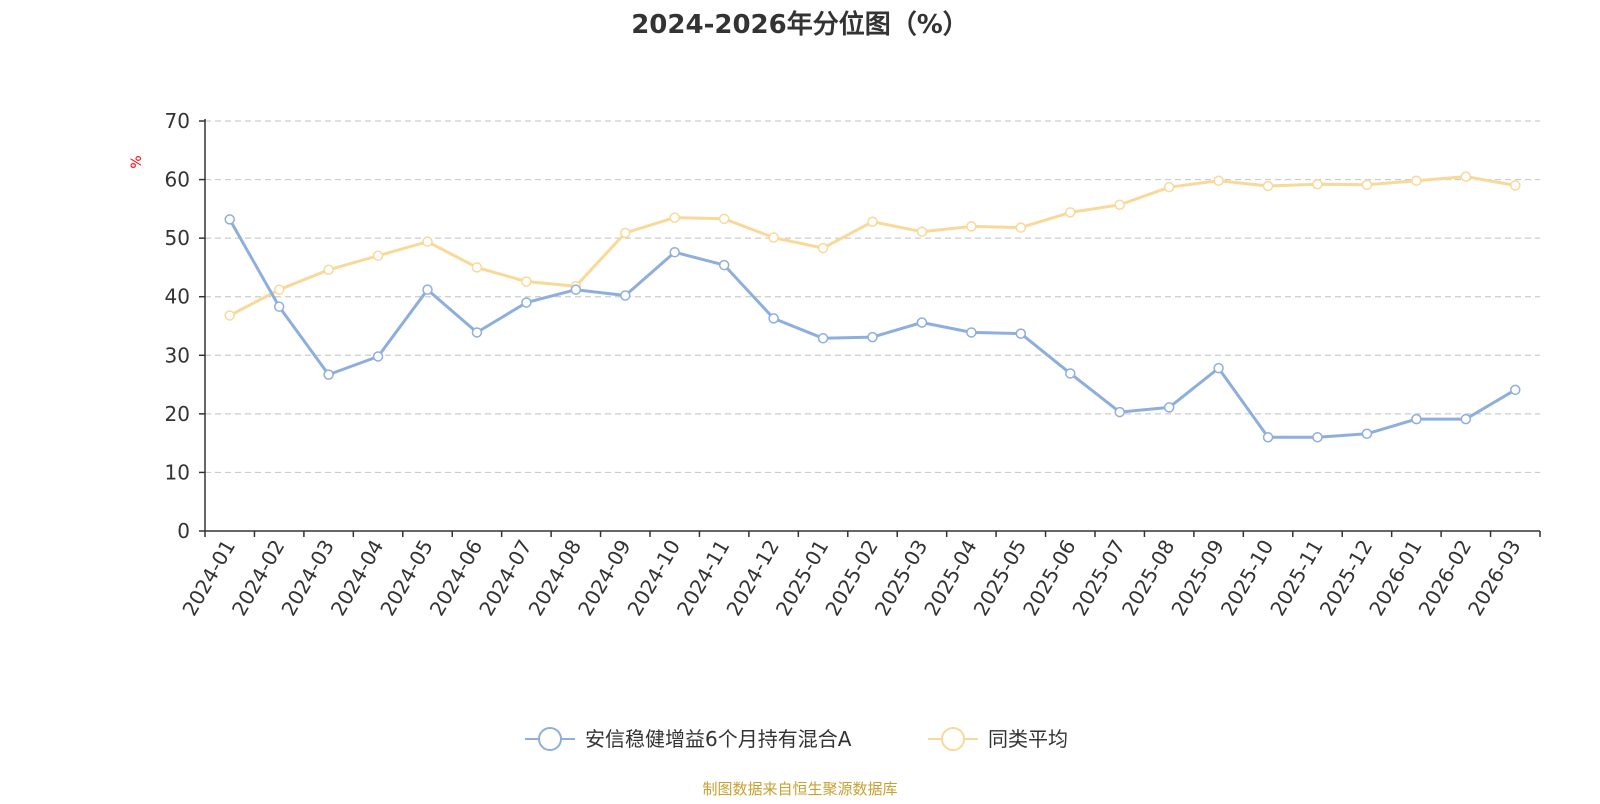 The width and height of the screenshot is (1600, 804). I want to click on chart-title: 2024-2026年分位图（%）, so click(800, 24).